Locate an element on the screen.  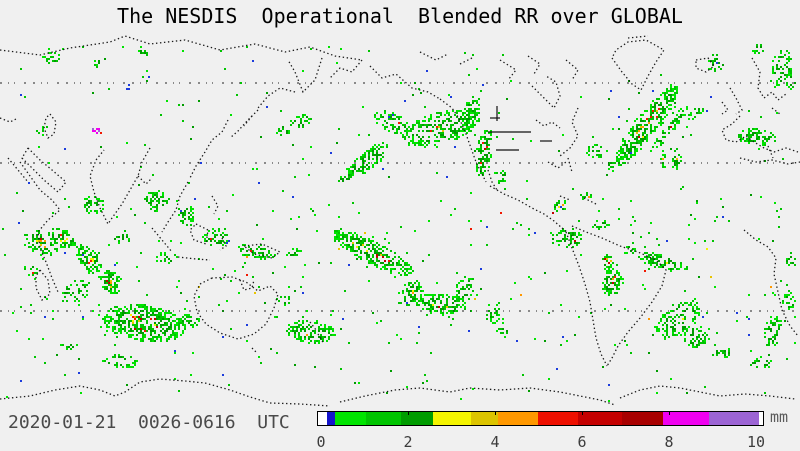
colorbar is located at coordinates (540, 418).